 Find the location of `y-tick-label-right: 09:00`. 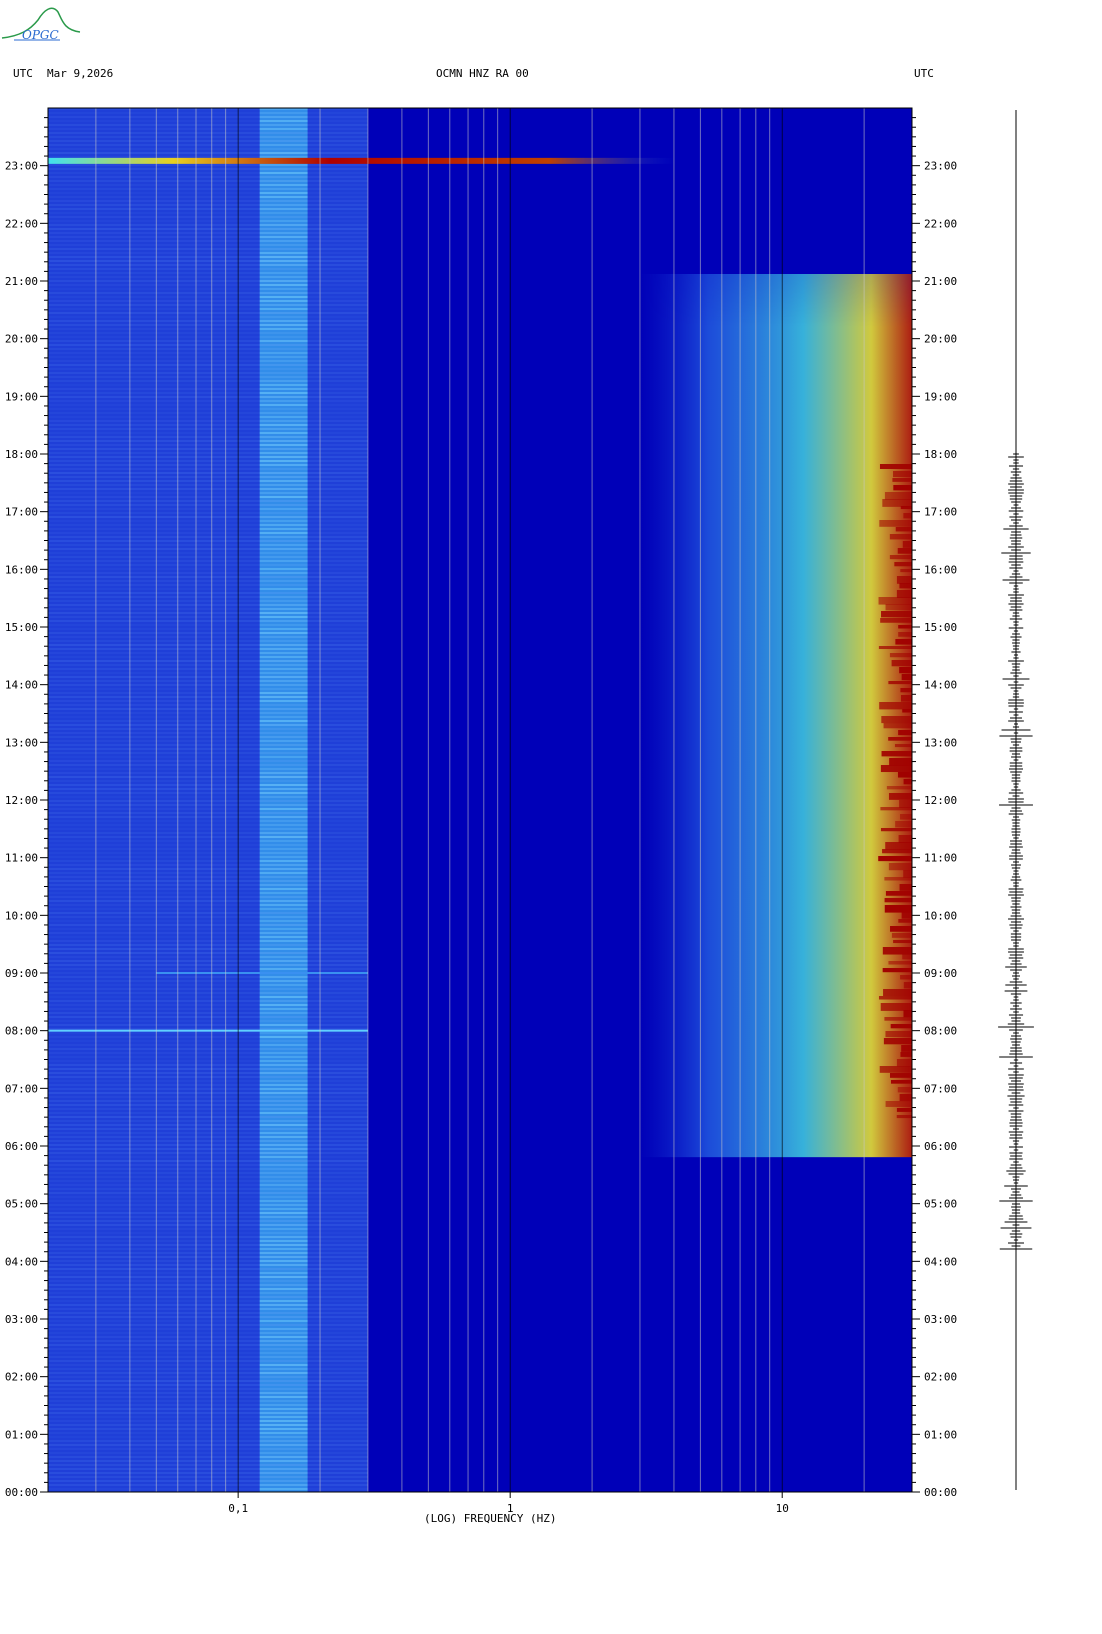

y-tick-label-right: 09:00 is located at coordinates (940, 973).